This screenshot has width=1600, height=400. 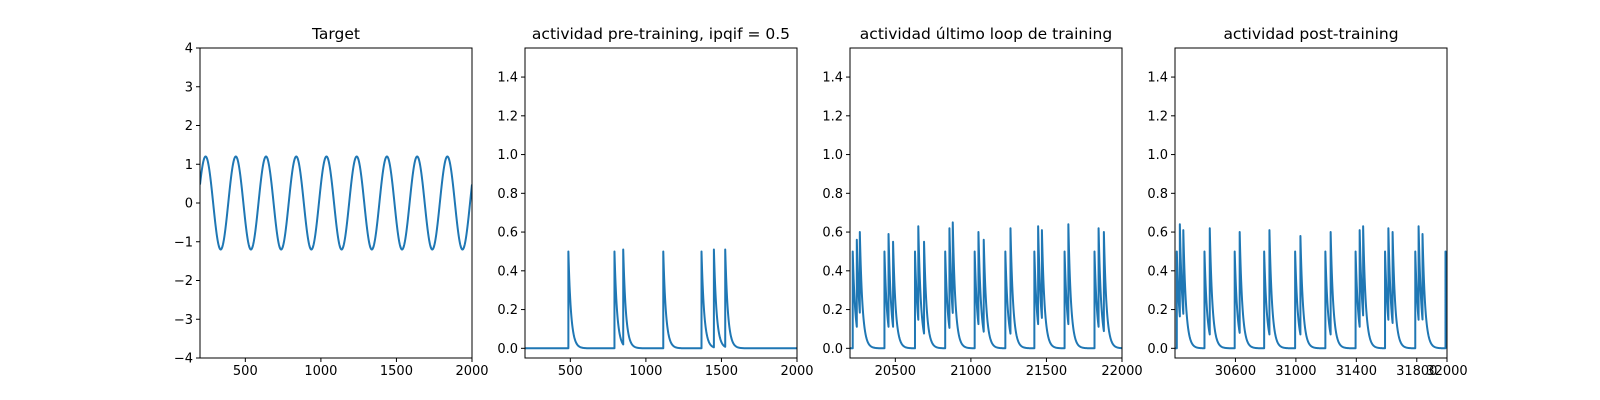 What do you see at coordinates (183, 281) in the screenshot?
I see `y-tick-label: −2` at bounding box center [183, 281].